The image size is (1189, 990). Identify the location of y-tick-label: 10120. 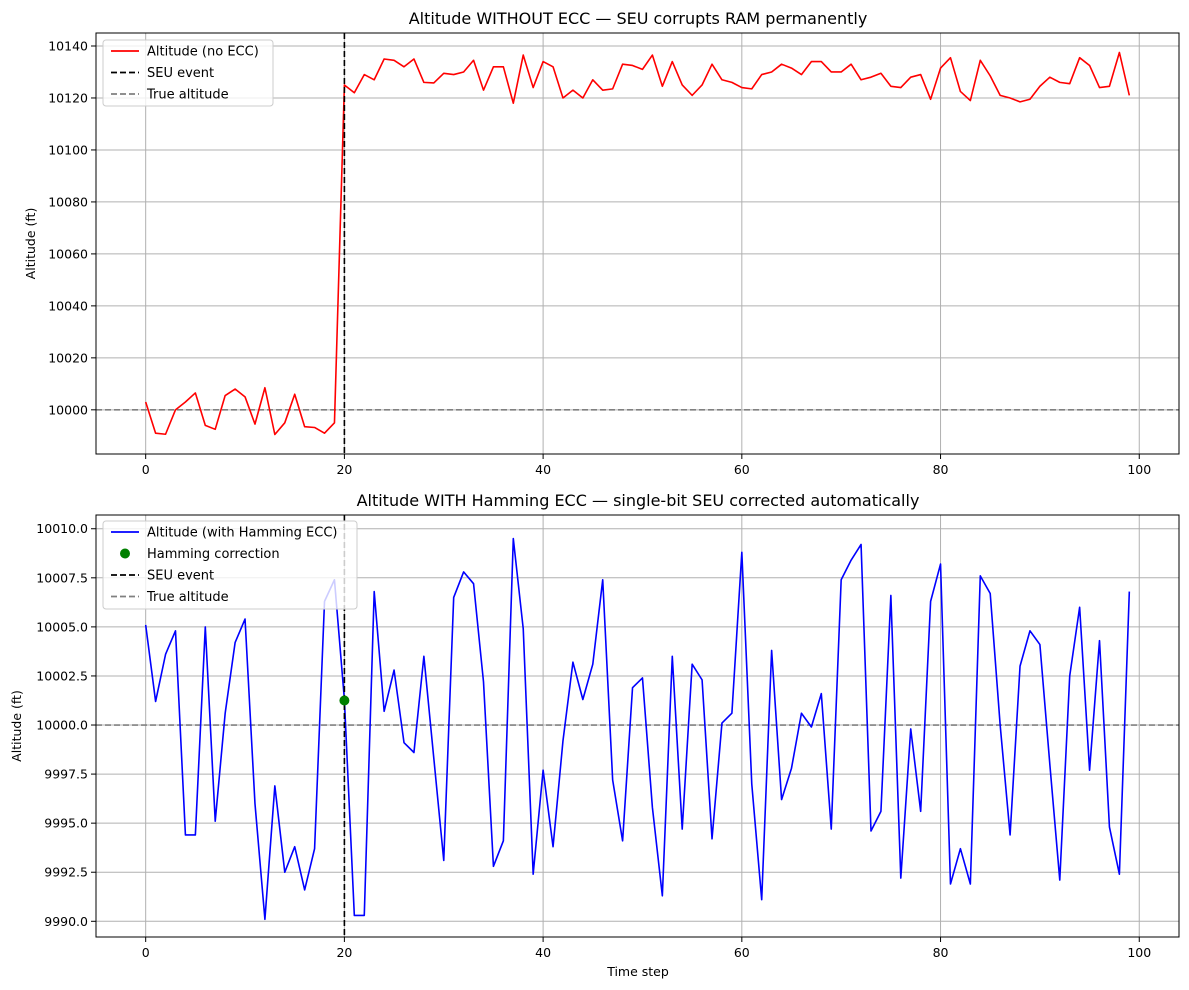
(68, 97).